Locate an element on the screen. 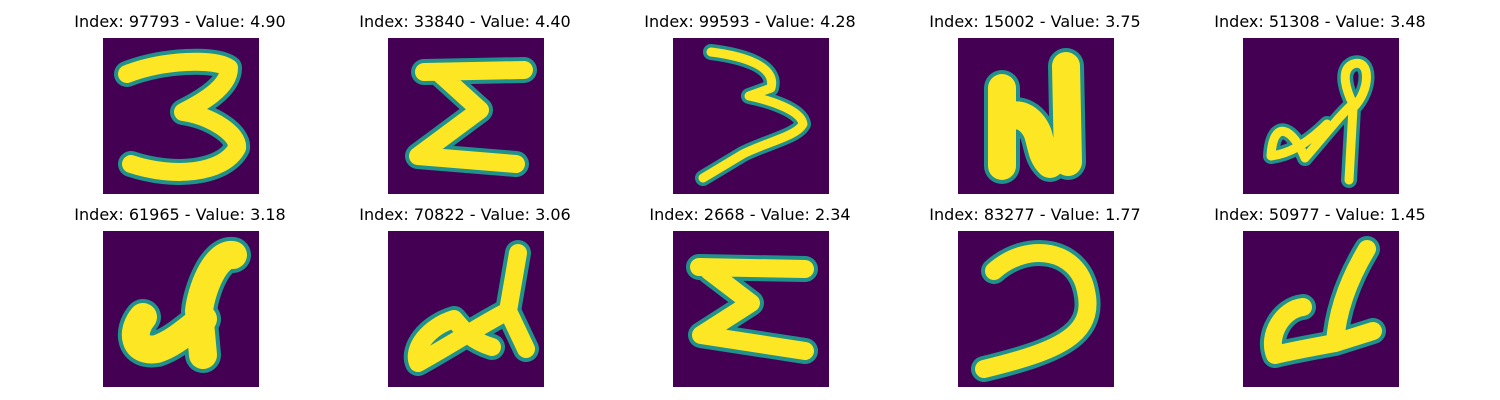 Image resolution: width=1500 pixels, height=400 pixels. image-panel: Index: 50977 - Value: 1.45 is located at coordinates (1320, 300).